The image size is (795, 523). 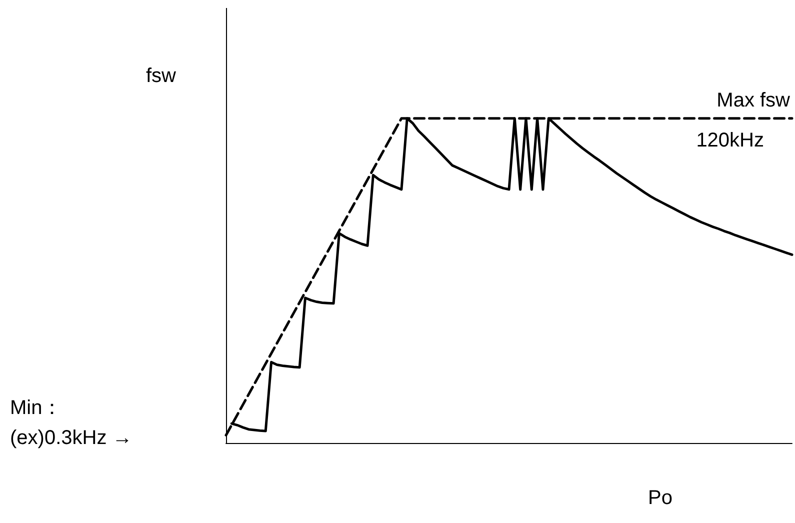 I want to click on text: Min：, so click(x=36, y=408).